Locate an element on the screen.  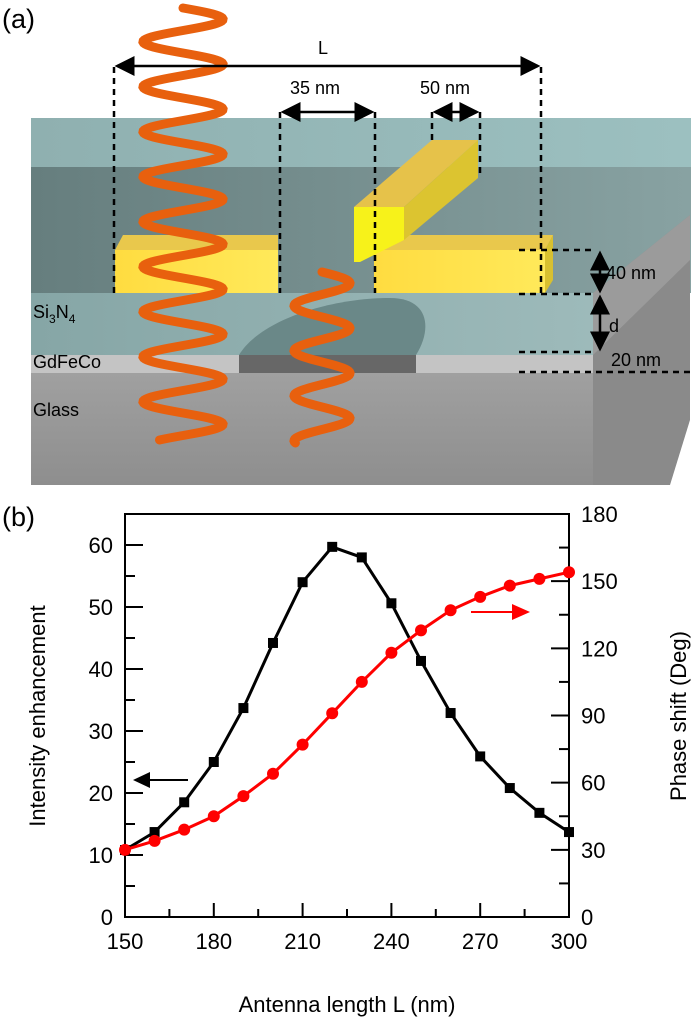
left-arm-top is located at coordinates (196, 242).